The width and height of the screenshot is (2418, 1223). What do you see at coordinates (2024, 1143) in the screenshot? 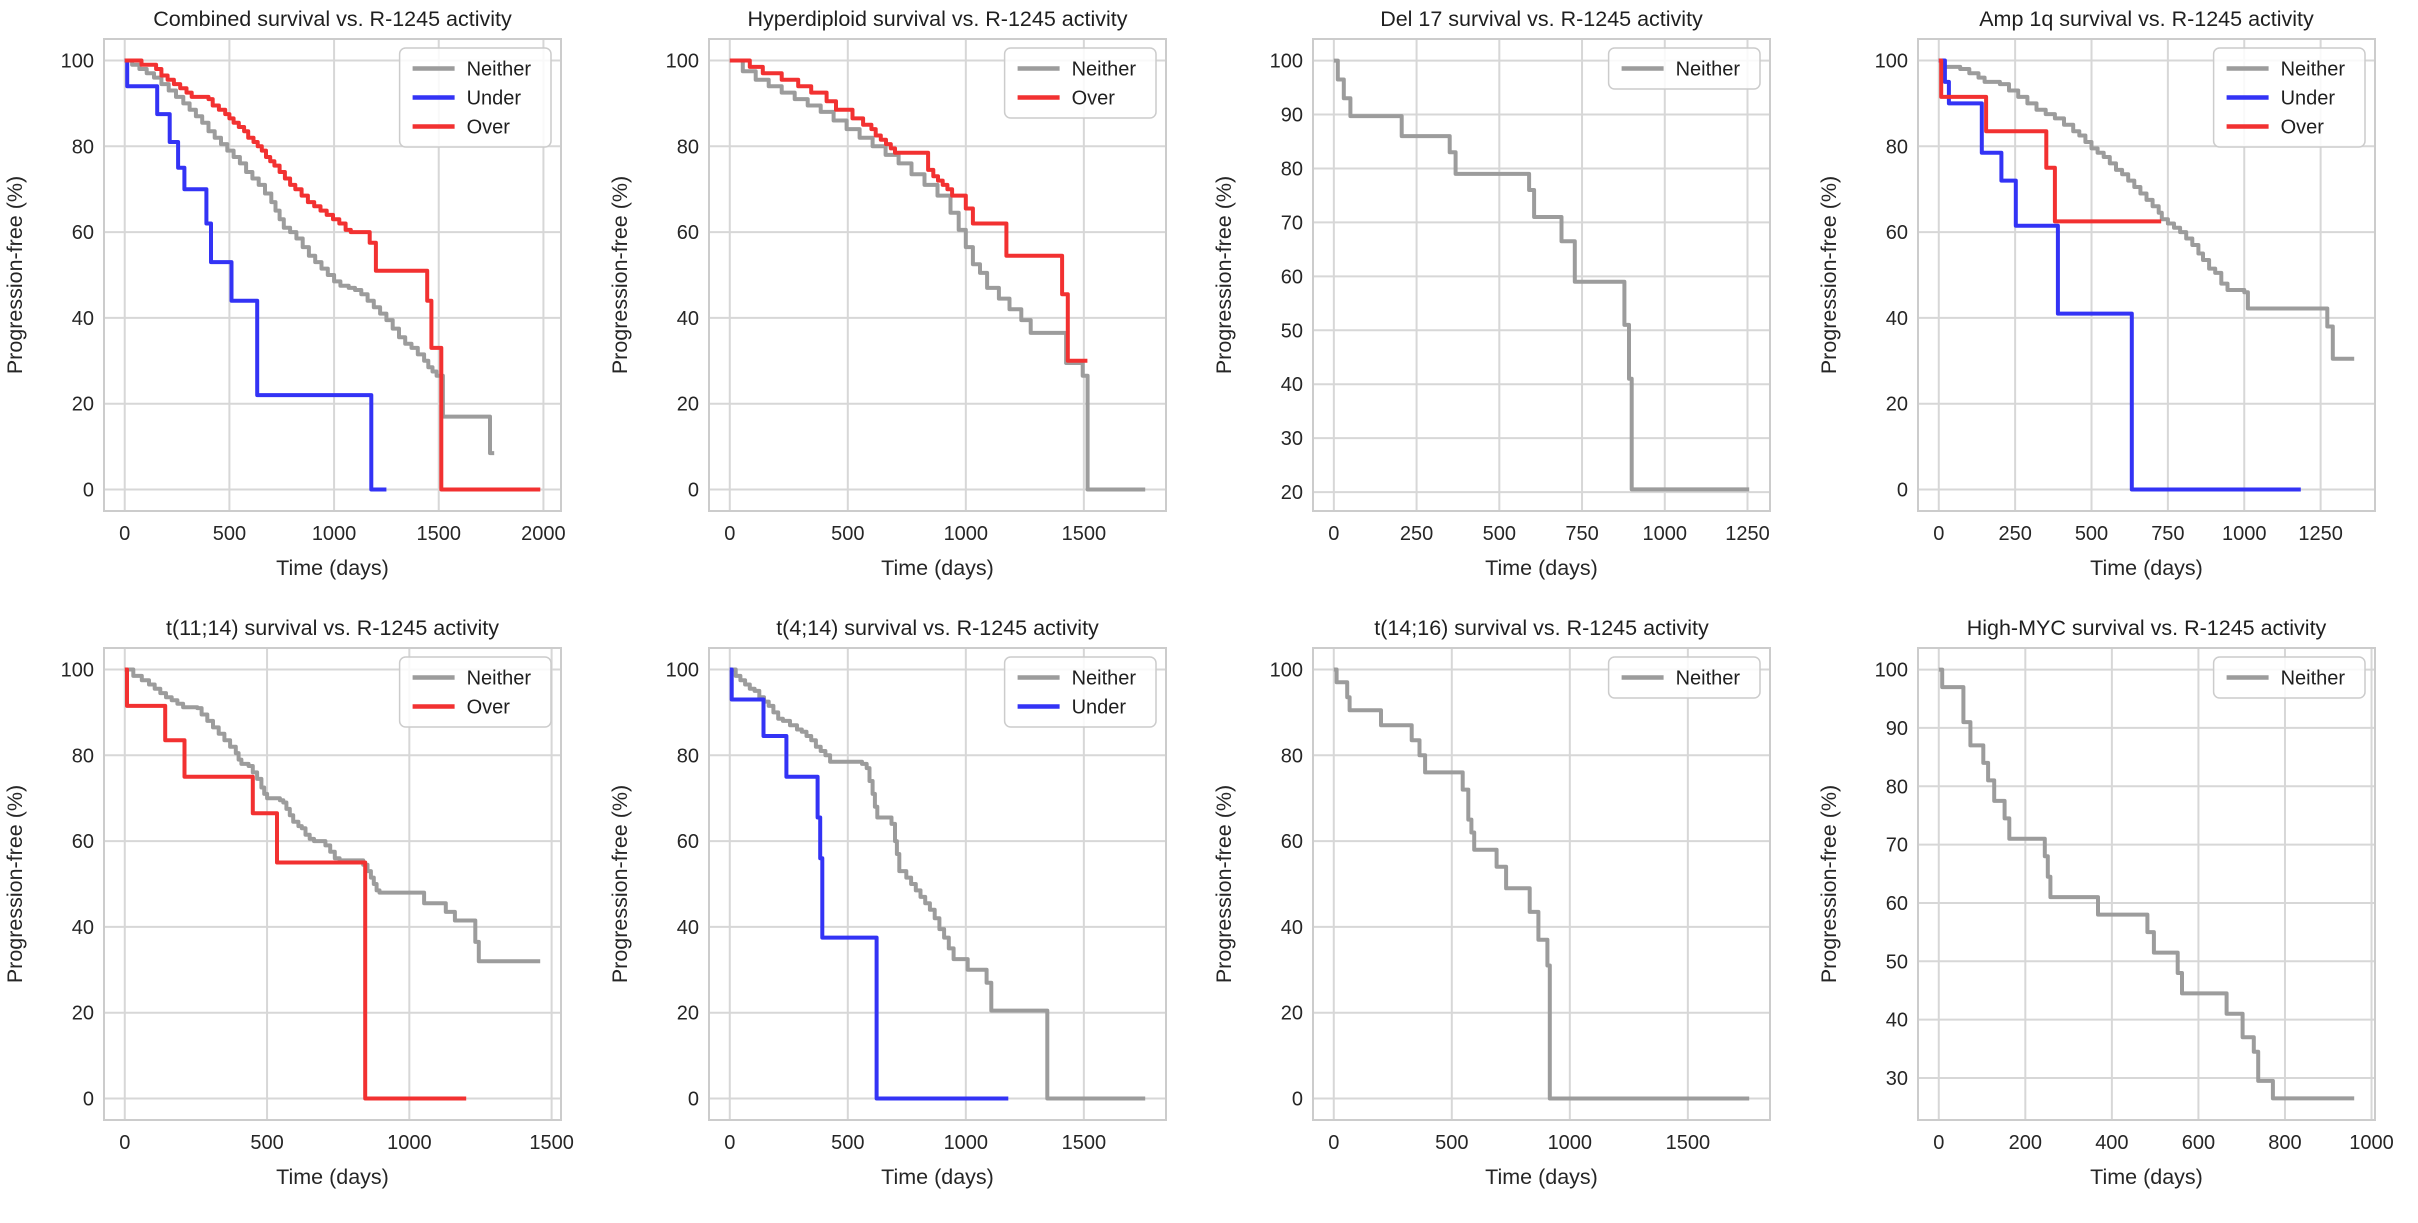
I see `x-tick-label: 200` at bounding box center [2024, 1143].